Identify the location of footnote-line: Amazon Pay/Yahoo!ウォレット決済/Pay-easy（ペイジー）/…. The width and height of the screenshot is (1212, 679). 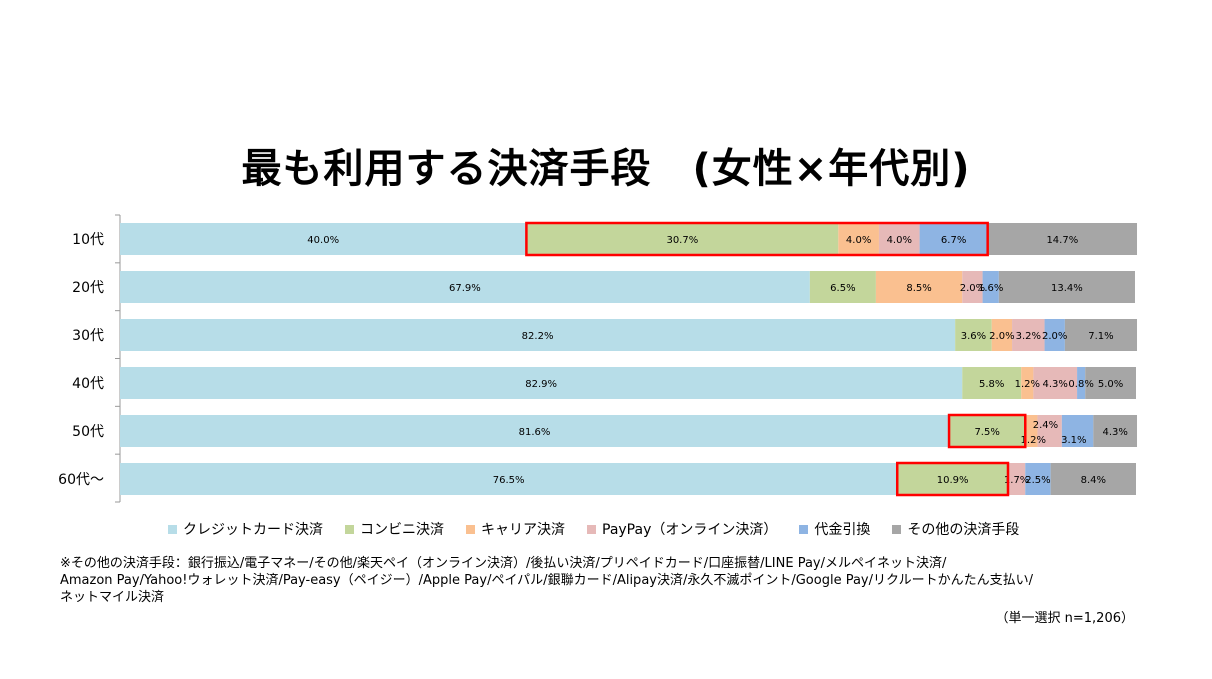
(546, 580).